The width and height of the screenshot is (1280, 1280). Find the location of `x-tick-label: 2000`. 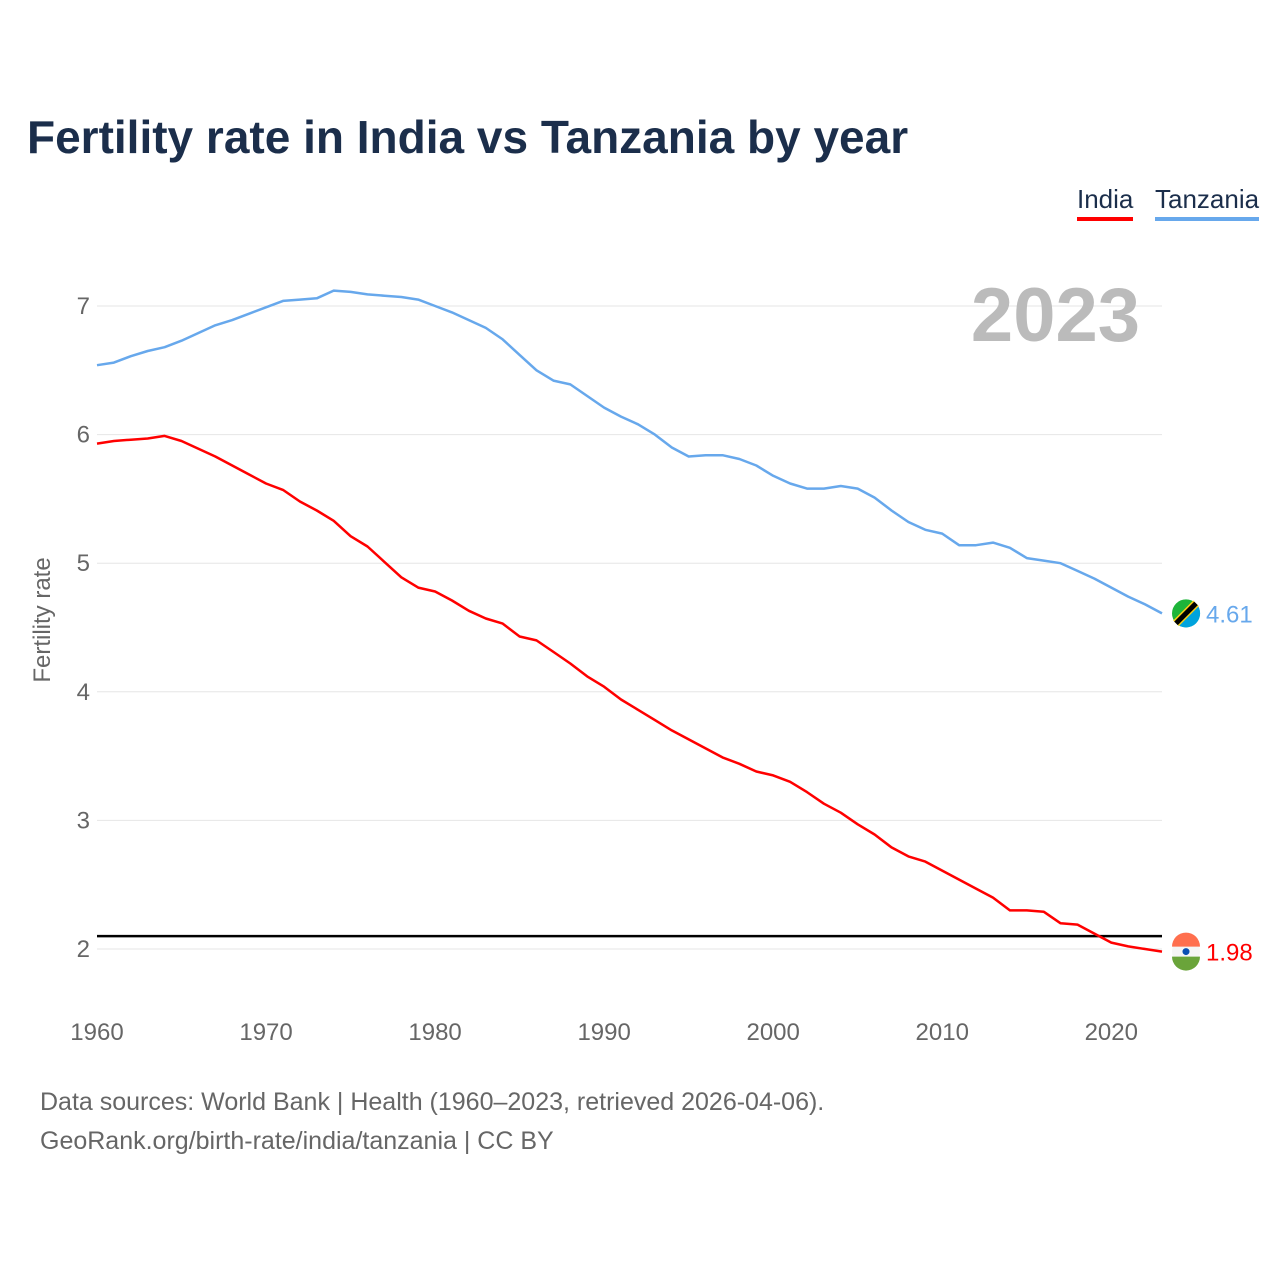

x-tick-label: 2000 is located at coordinates (772, 1032).